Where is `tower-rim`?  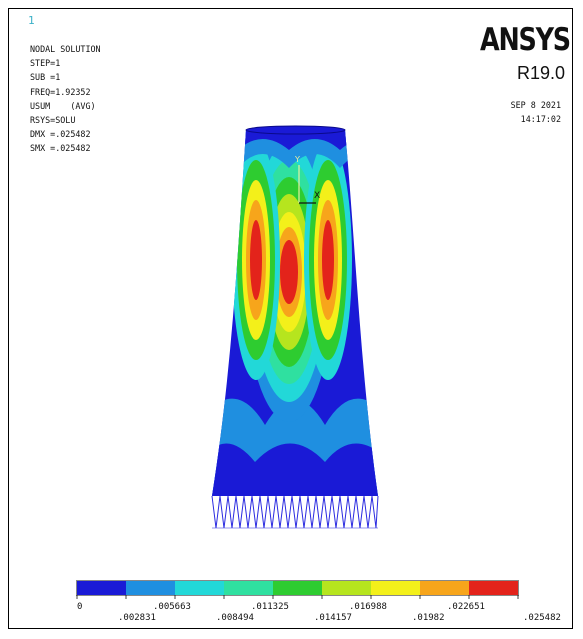 tower-rim is located at coordinates (295, 130).